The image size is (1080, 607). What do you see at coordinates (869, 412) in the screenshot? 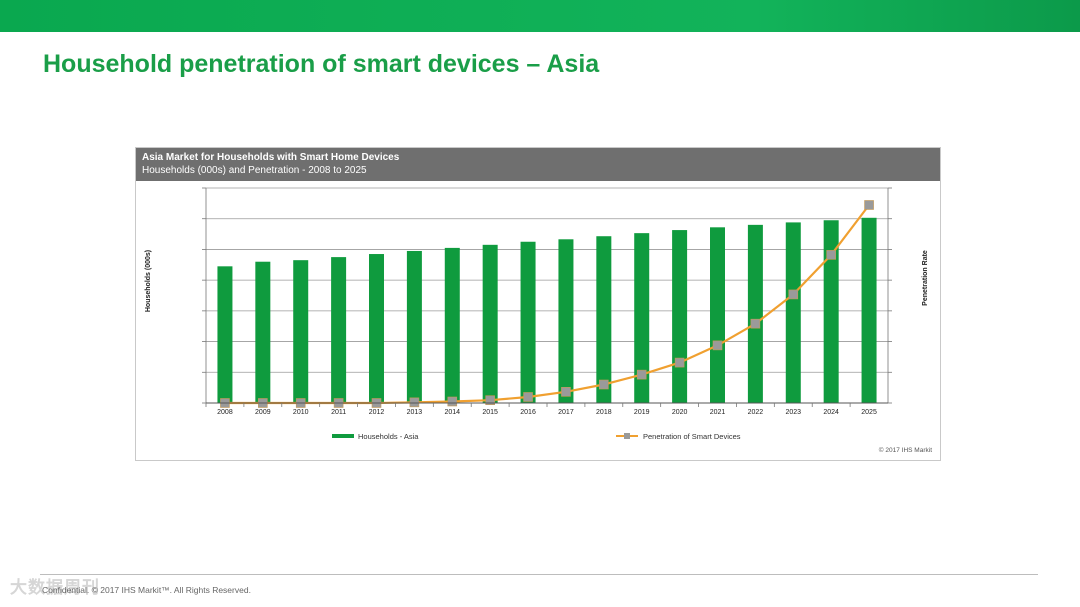
I see `x-tick-label: 2025` at bounding box center [869, 412].